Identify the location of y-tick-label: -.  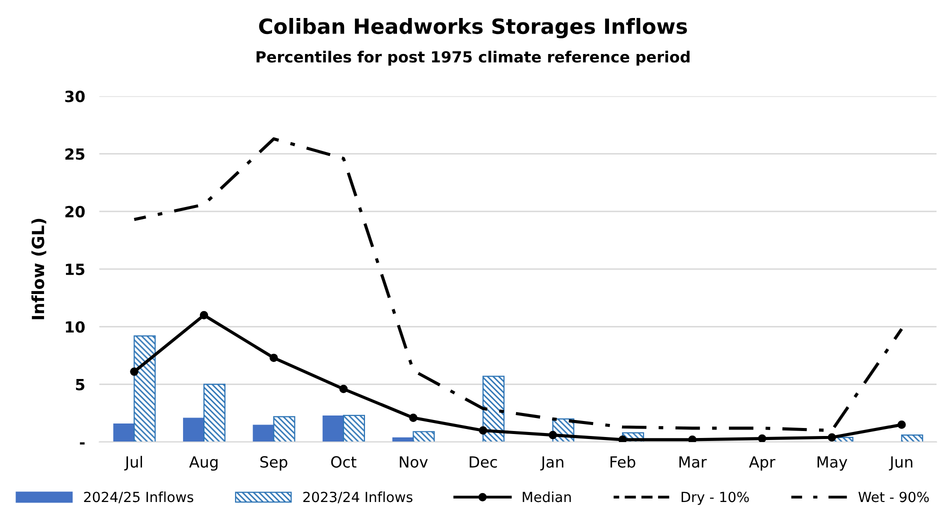
(82, 443).